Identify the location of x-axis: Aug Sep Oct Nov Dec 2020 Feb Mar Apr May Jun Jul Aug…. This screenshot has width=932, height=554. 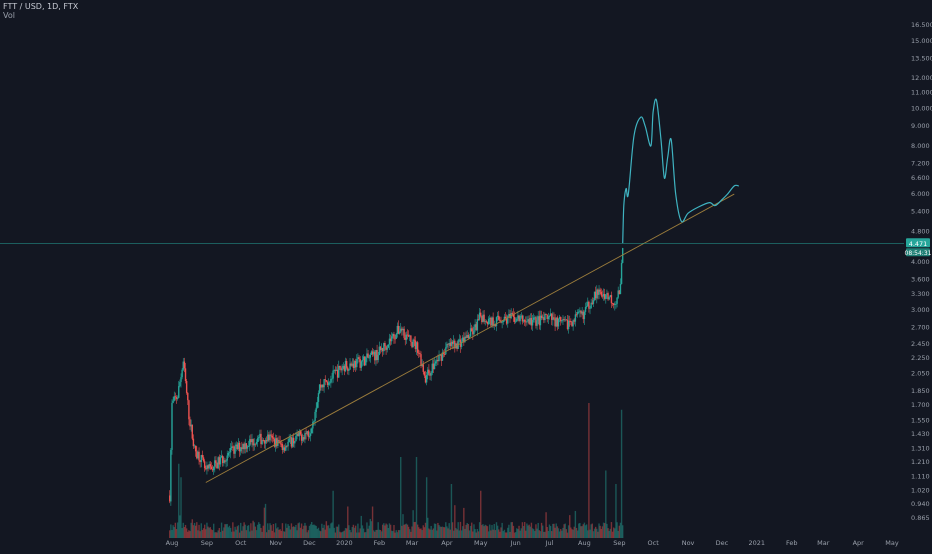
(532, 543).